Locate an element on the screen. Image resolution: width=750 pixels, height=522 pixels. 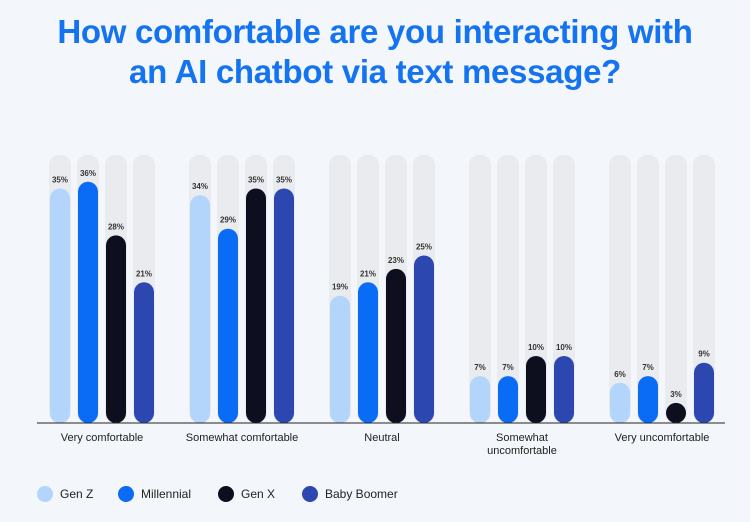
x-tick-label: Very comfortable is located at coordinates (102, 438).